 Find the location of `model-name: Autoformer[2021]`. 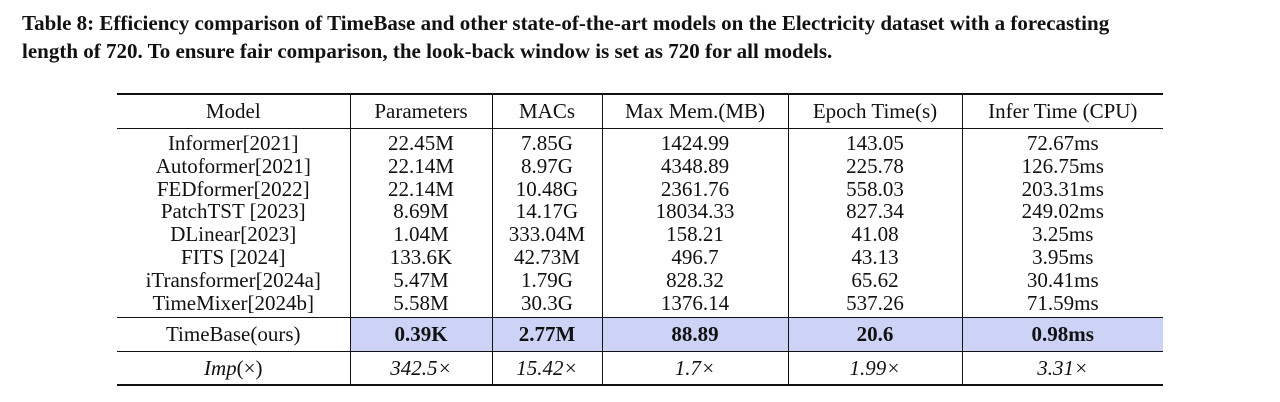

model-name: Autoformer[2021] is located at coordinates (233, 166).